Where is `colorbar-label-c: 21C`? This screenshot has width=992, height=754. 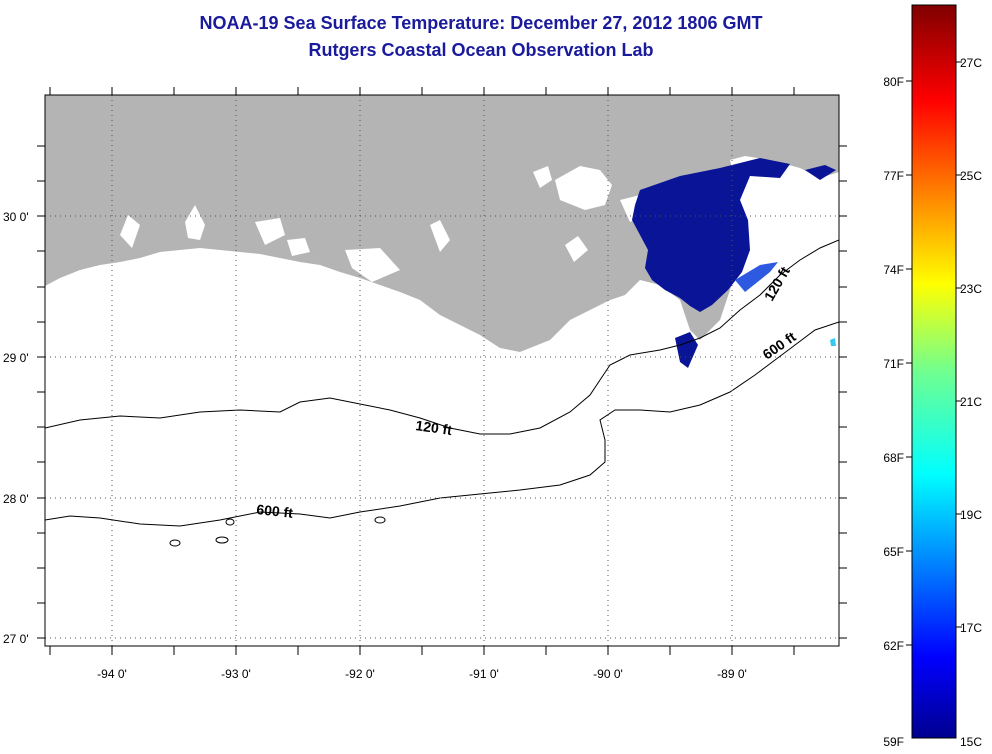 colorbar-label-c: 21C is located at coordinates (971, 402).